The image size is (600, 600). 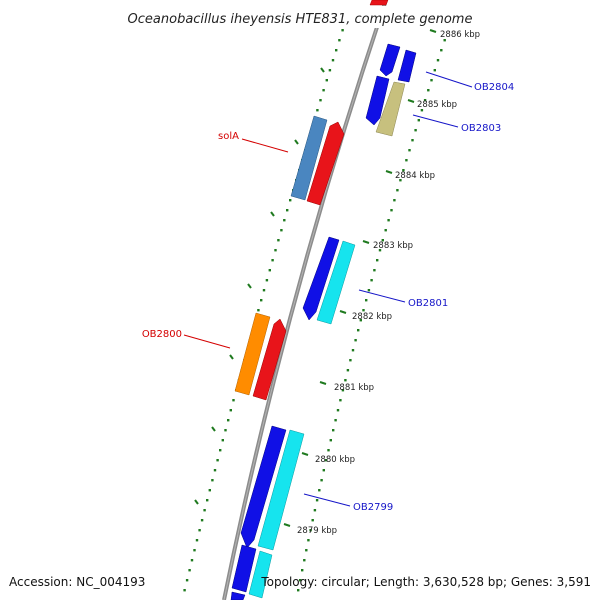 I want to click on accession-text: Accession: NC_004193, so click(x=77, y=582).